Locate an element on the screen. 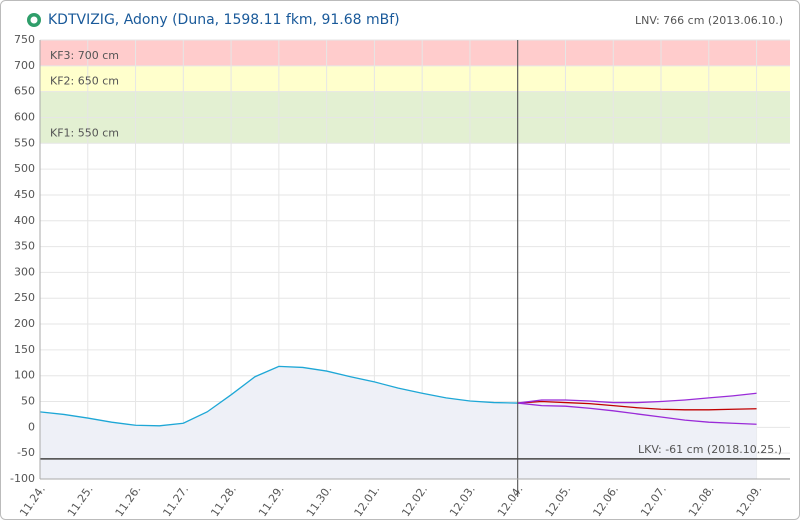 Image resolution: width=800 pixels, height=524 pixels. y-tick-label: 250 is located at coordinates (24, 297).